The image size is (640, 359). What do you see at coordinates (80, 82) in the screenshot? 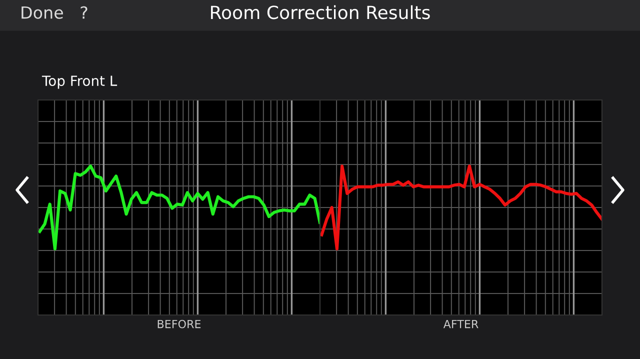
I see `chart-title: Top Front L` at bounding box center [80, 82].